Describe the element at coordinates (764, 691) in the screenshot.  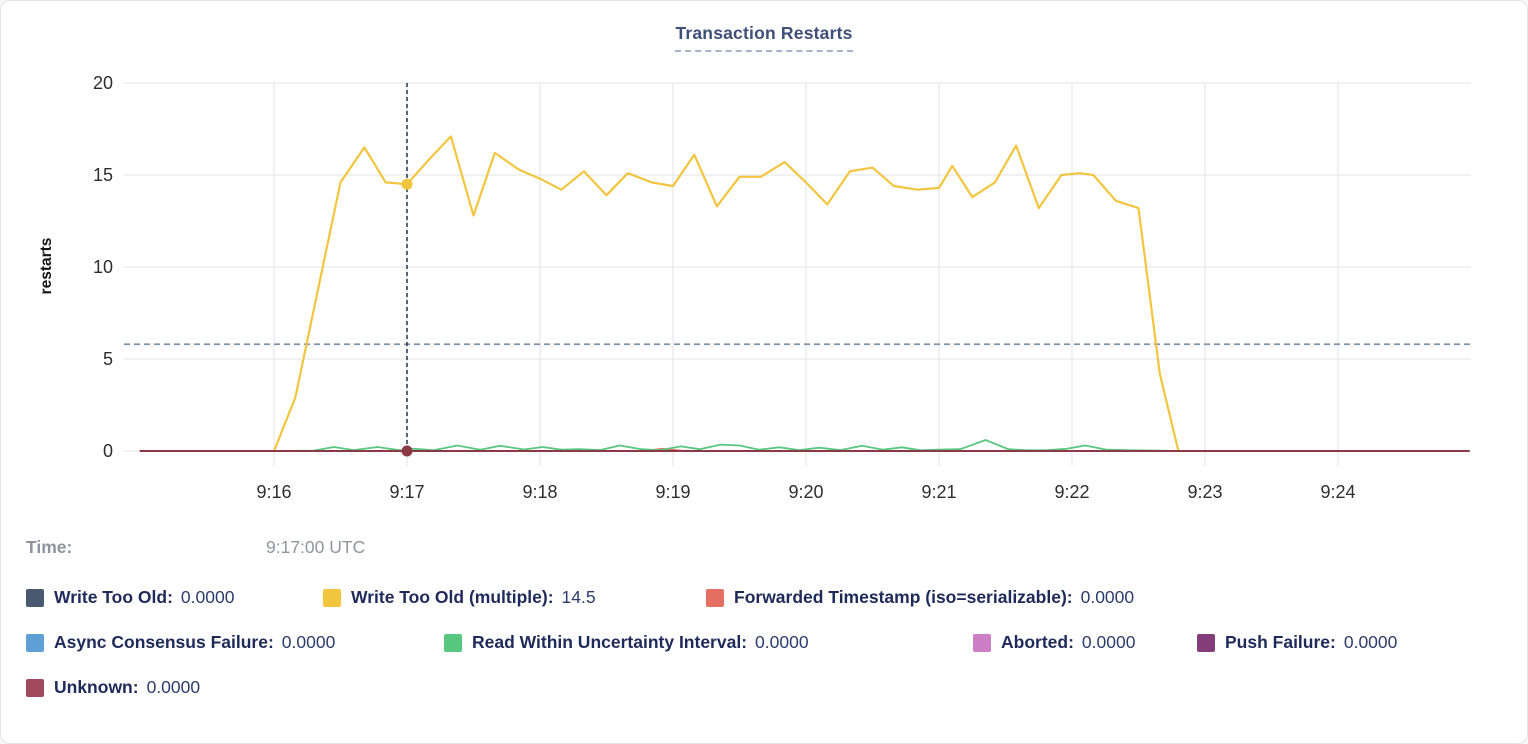
I see `legend-row: Unknown: 0.0000` at that location.